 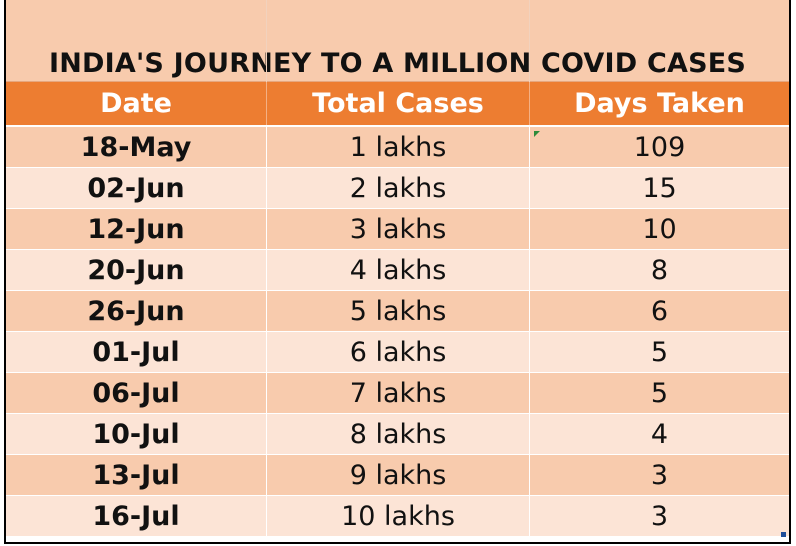 What do you see at coordinates (136, 516) in the screenshot?
I see `date-cell: 16-Jul` at bounding box center [136, 516].